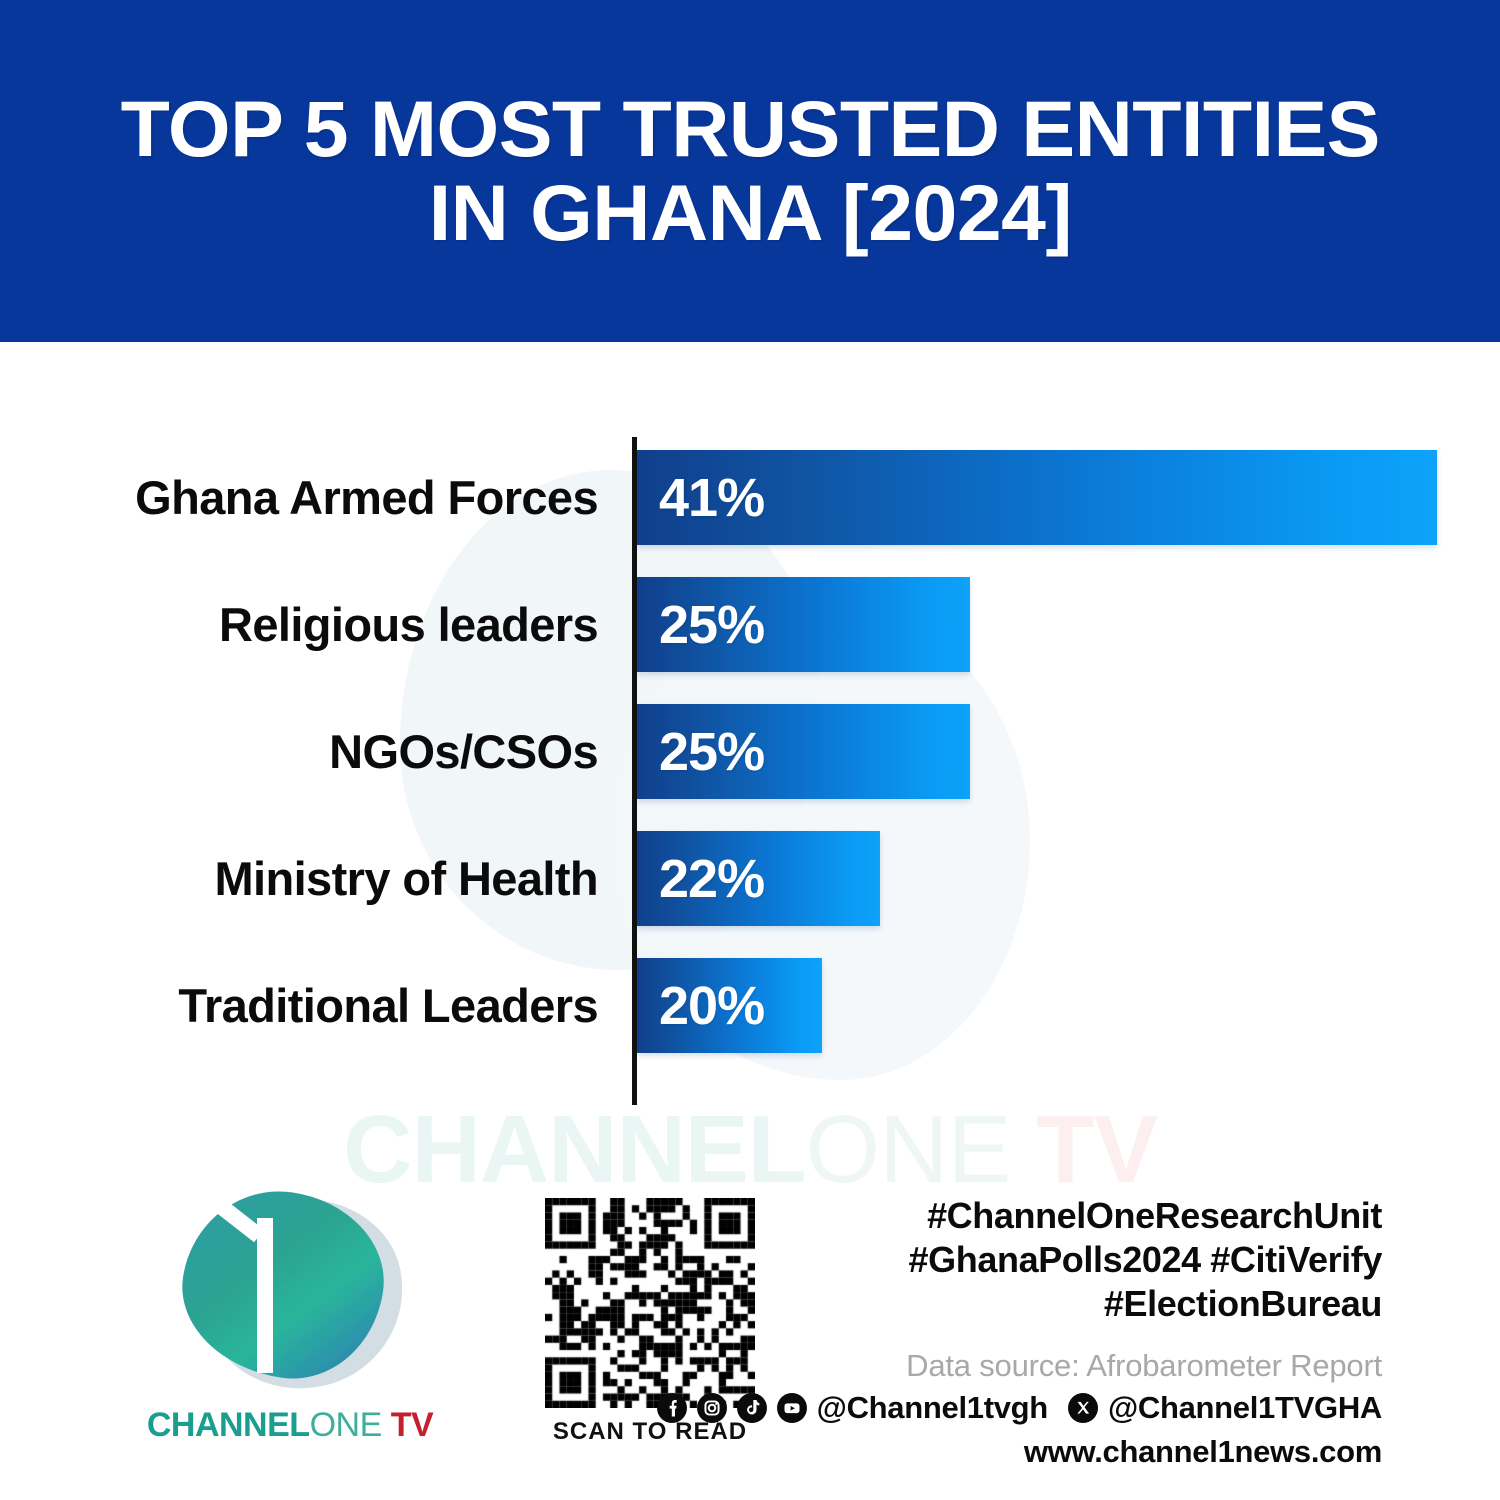 This screenshot has width=1500, height=1500. I want to click on bar-track: 41%, so click(1037, 497).